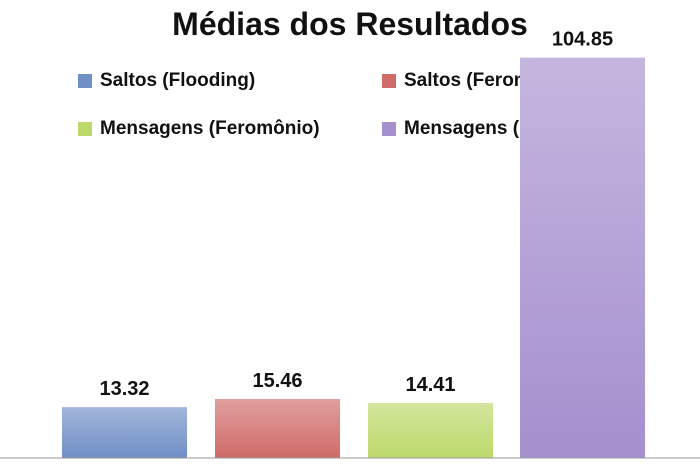  I want to click on legend-item-saltos-flooding: Saltos (Flooding), so click(166, 81).